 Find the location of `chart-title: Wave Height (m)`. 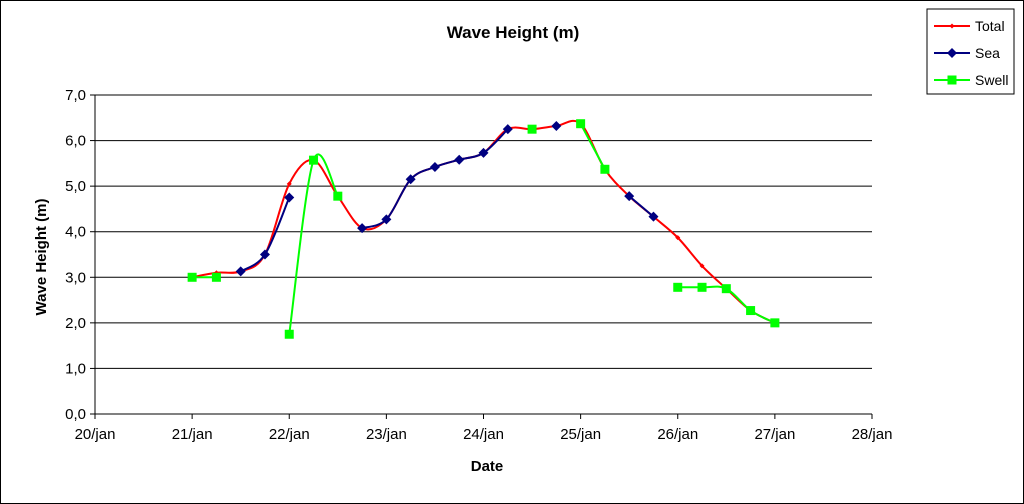

chart-title: Wave Height (m) is located at coordinates (513, 32).